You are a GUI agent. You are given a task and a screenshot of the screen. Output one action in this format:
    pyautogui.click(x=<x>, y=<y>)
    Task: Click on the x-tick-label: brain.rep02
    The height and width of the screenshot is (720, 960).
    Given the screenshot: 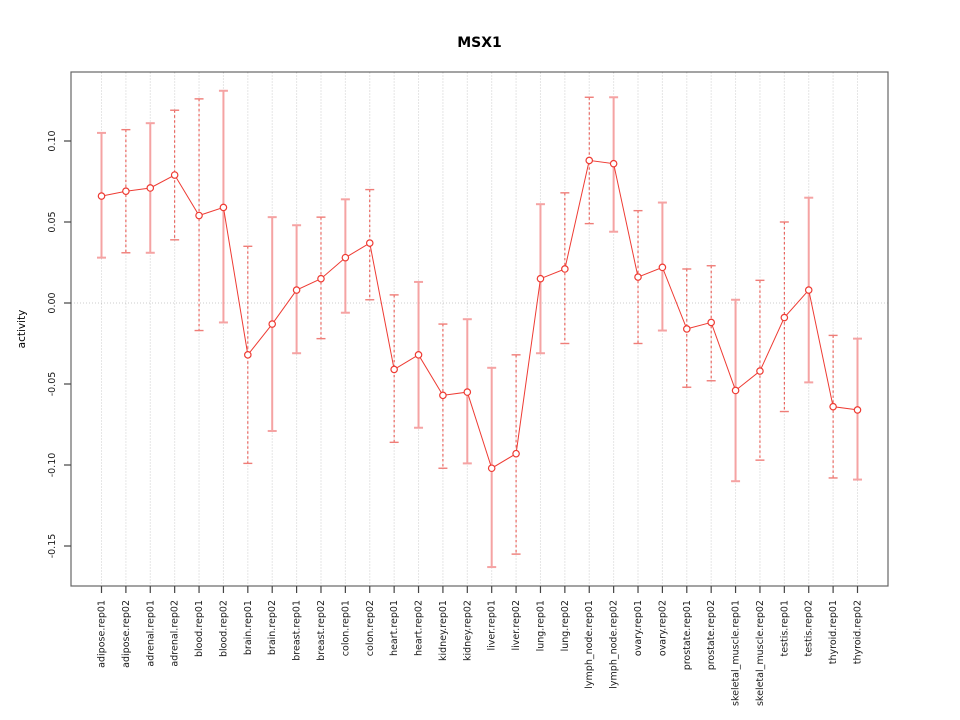 What is the action you would take?
    pyautogui.click(x=272, y=627)
    